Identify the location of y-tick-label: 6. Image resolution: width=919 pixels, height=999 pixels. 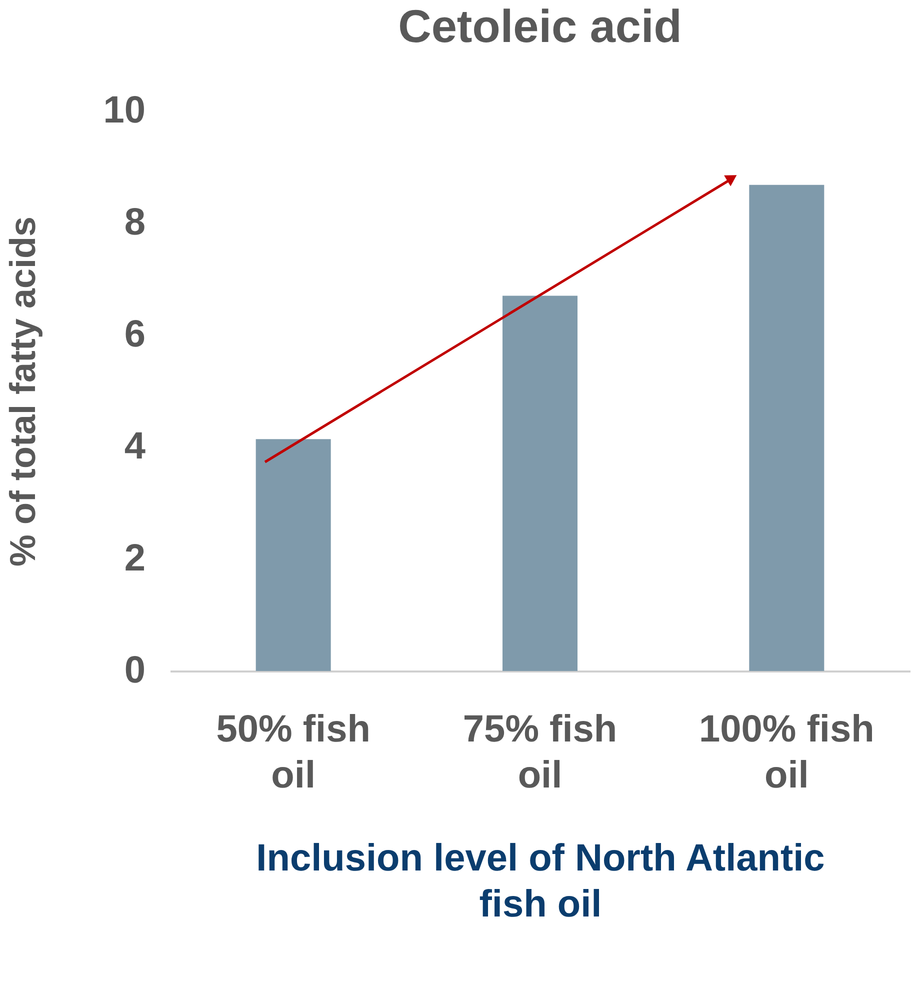
(135, 335).